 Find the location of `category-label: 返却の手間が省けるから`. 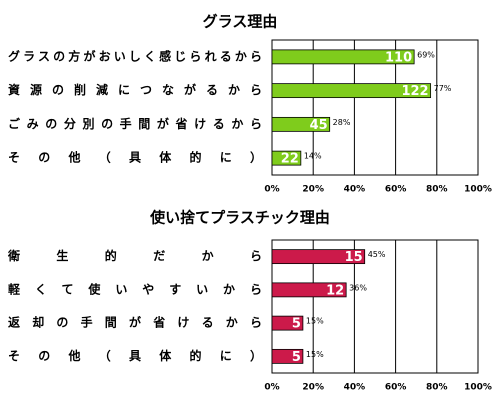

category-label: 返却の手間が省けるから is located at coordinates (135, 322).